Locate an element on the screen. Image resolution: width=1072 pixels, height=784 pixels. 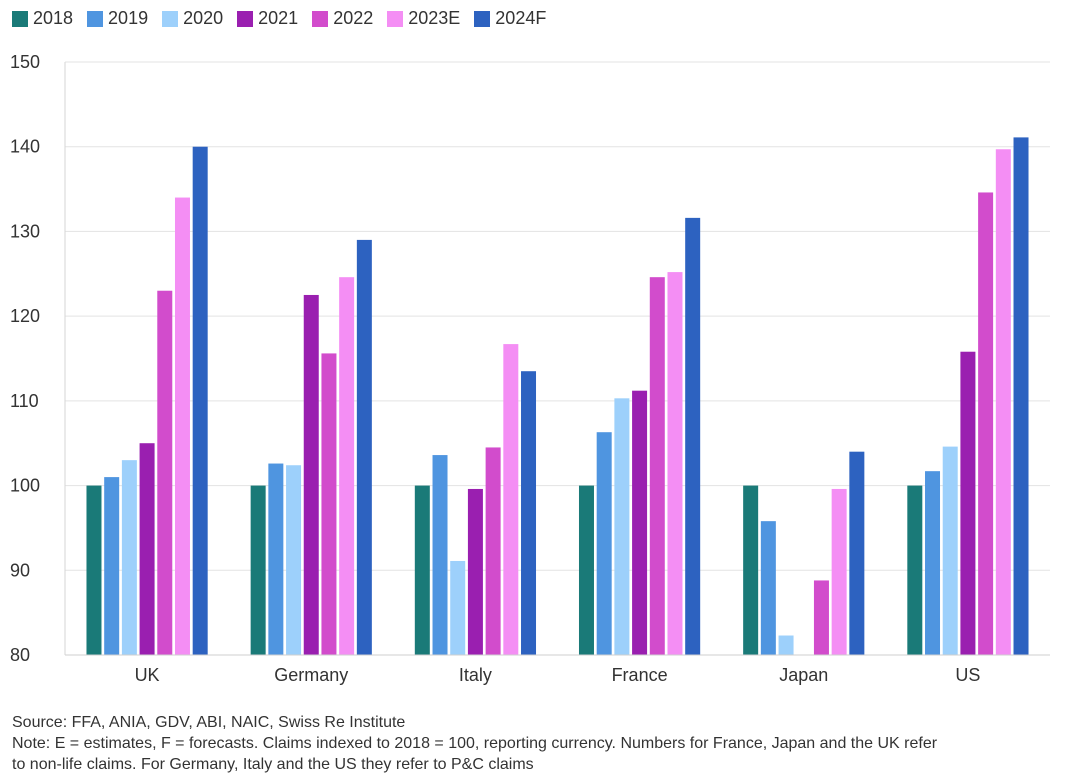
bar-us-2022 is located at coordinates (986, 423).